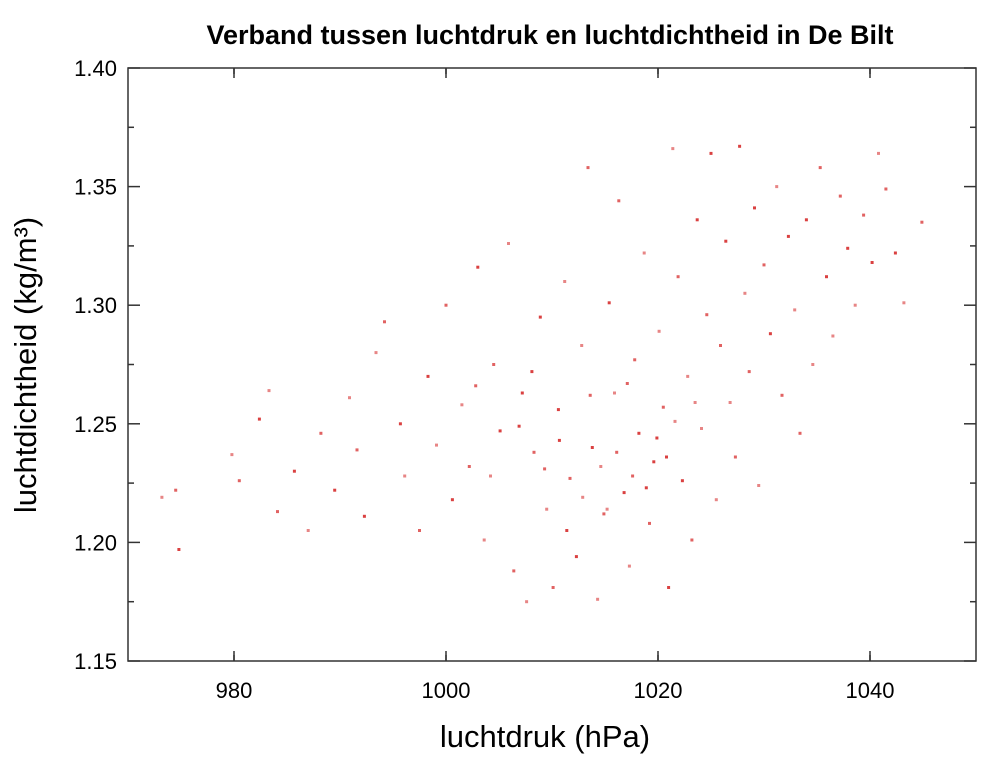  I want to click on x-axis-label: luchtdruk (hPa), so click(545, 736).